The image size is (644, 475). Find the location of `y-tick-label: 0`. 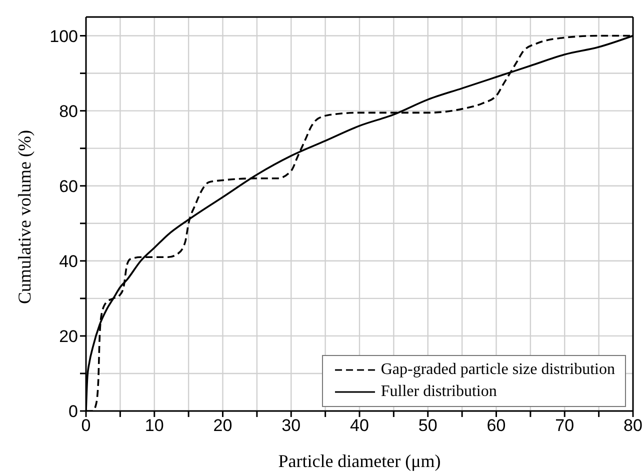

y-tick-label: 0 is located at coordinates (73, 412).